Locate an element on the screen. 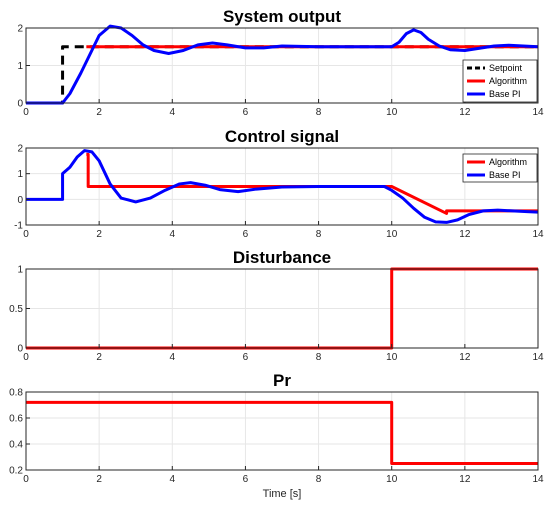 This screenshot has height=508, width=550. subplot-title: Disturbance is located at coordinates (282, 257).